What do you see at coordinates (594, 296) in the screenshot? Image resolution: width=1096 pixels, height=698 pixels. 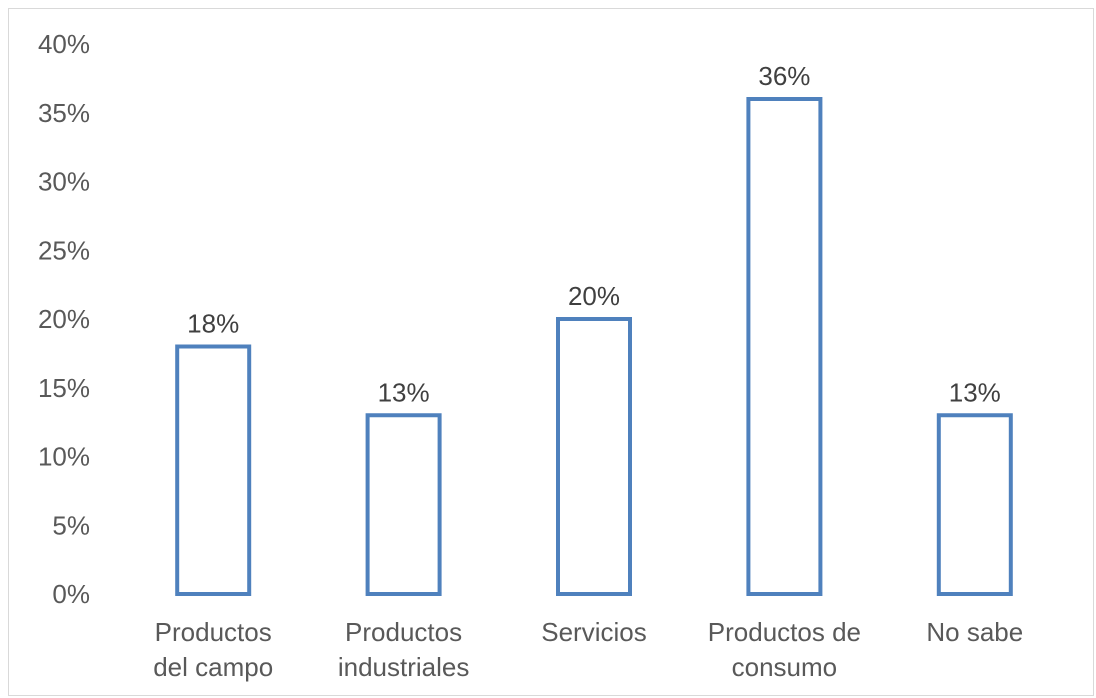 I see `data-label: 20%` at bounding box center [594, 296].